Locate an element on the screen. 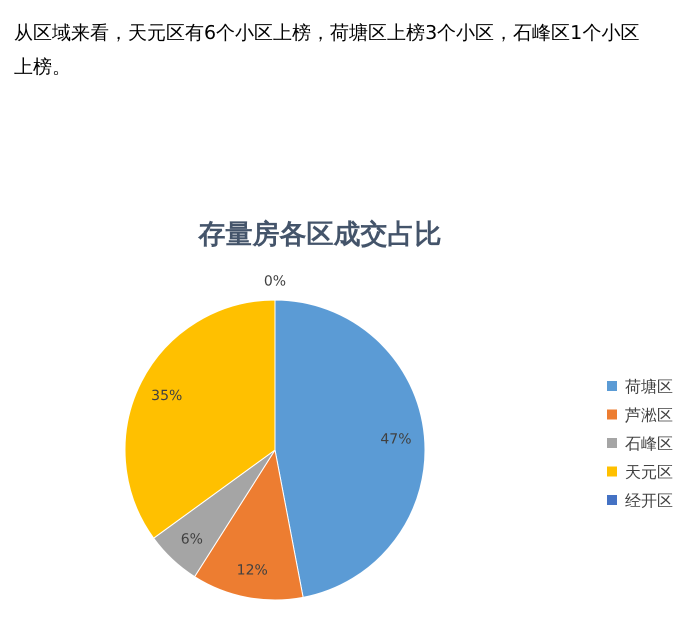 The height and width of the screenshot is (644, 700). data-label: 35% is located at coordinates (166, 396).